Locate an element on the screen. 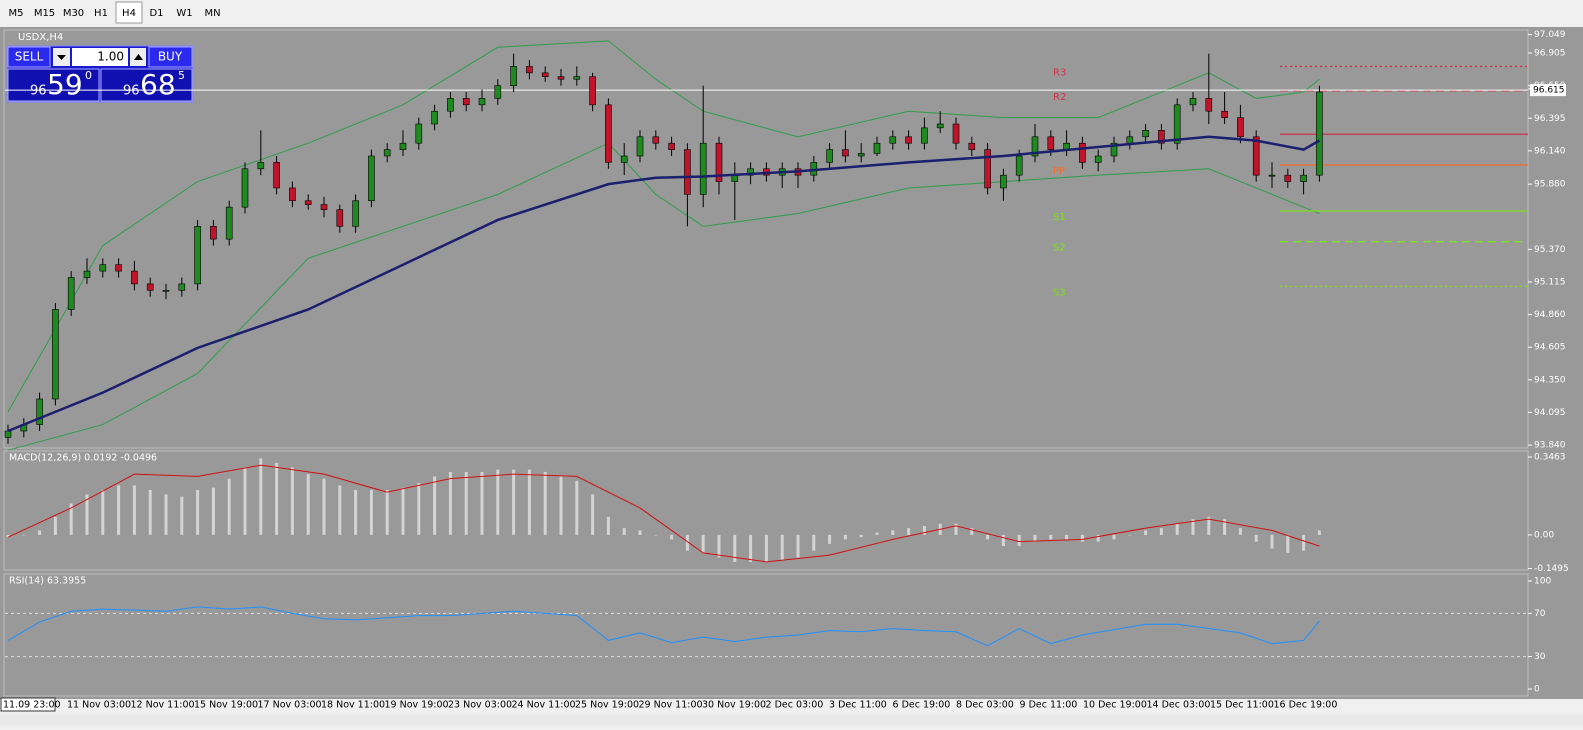 Image resolution: width=1583 pixels, height=730 pixels. time-label: 19 Nov 19:00 is located at coordinates (417, 705).